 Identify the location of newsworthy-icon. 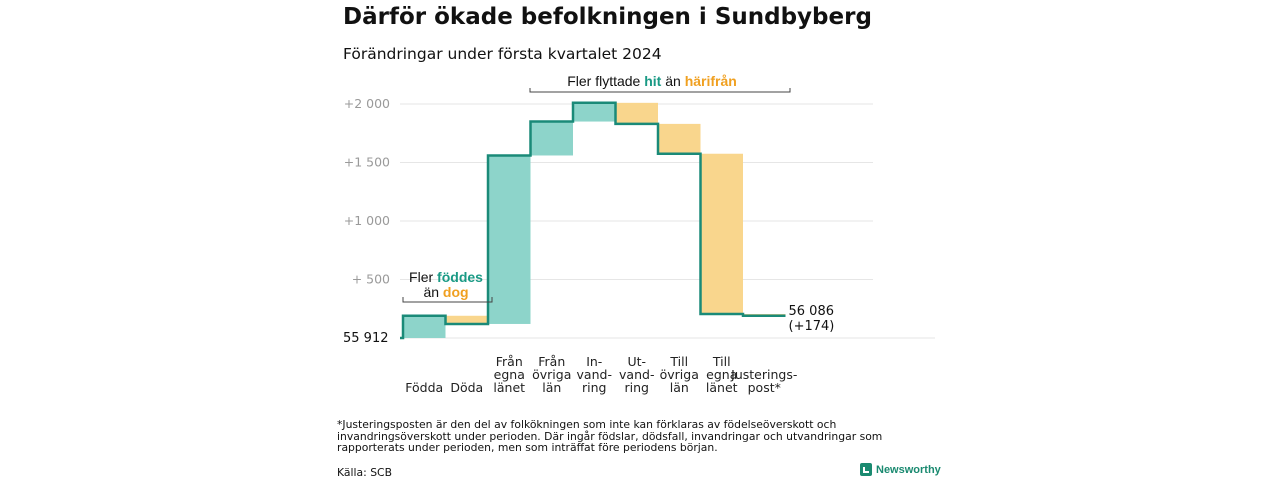
(866, 469).